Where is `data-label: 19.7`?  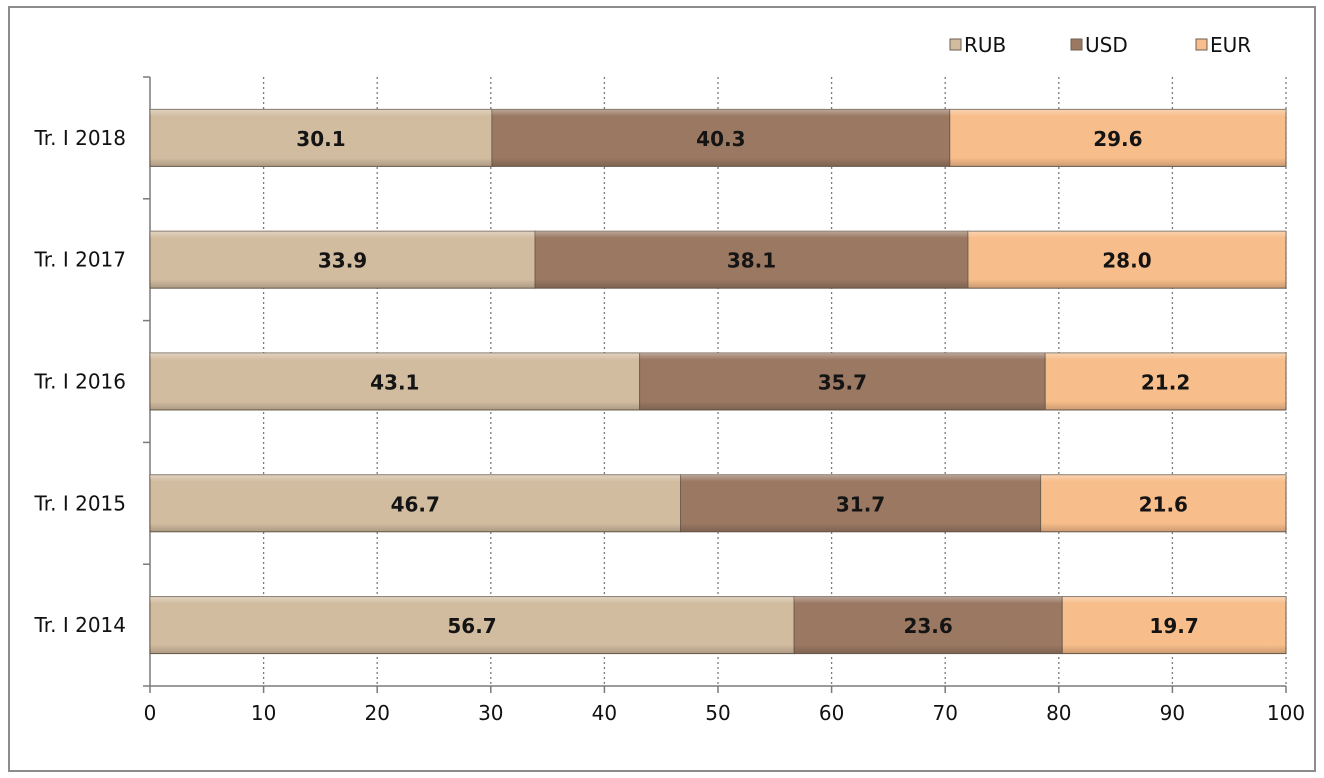
data-label: 19.7 is located at coordinates (1173, 626).